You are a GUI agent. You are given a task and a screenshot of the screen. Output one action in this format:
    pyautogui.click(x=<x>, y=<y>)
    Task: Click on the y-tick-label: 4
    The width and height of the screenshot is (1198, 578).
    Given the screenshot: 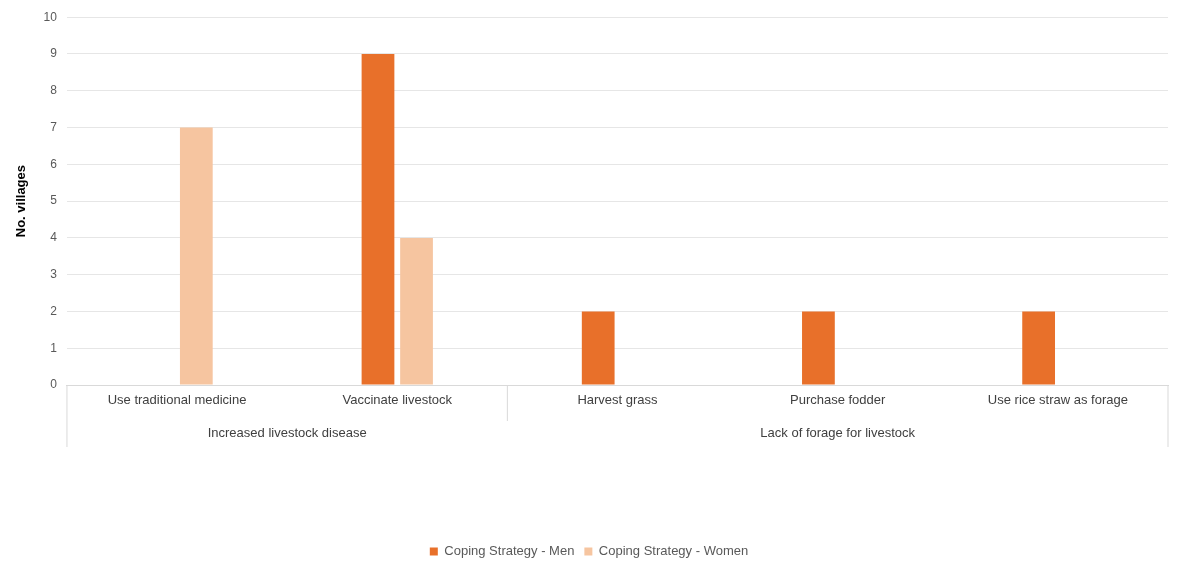 What is the action you would take?
    pyautogui.click(x=54, y=237)
    